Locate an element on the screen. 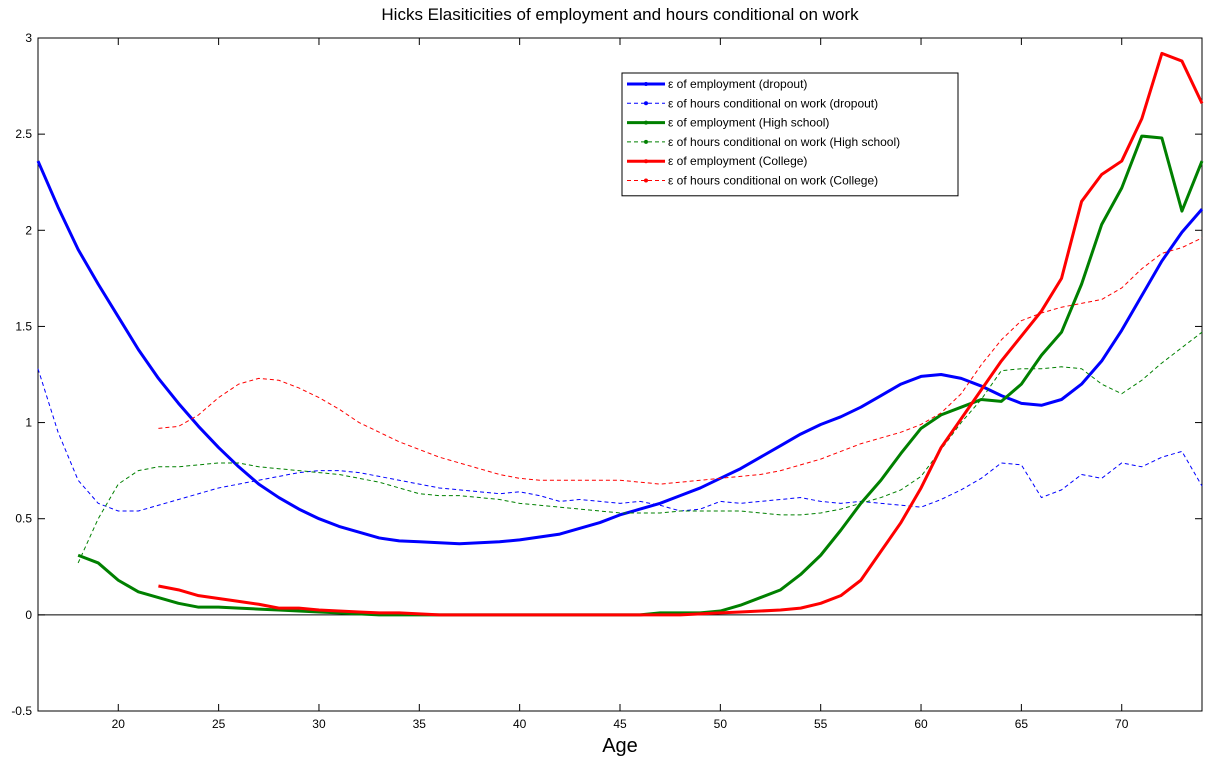 The width and height of the screenshot is (1206, 763). legend-box is located at coordinates (790, 134).